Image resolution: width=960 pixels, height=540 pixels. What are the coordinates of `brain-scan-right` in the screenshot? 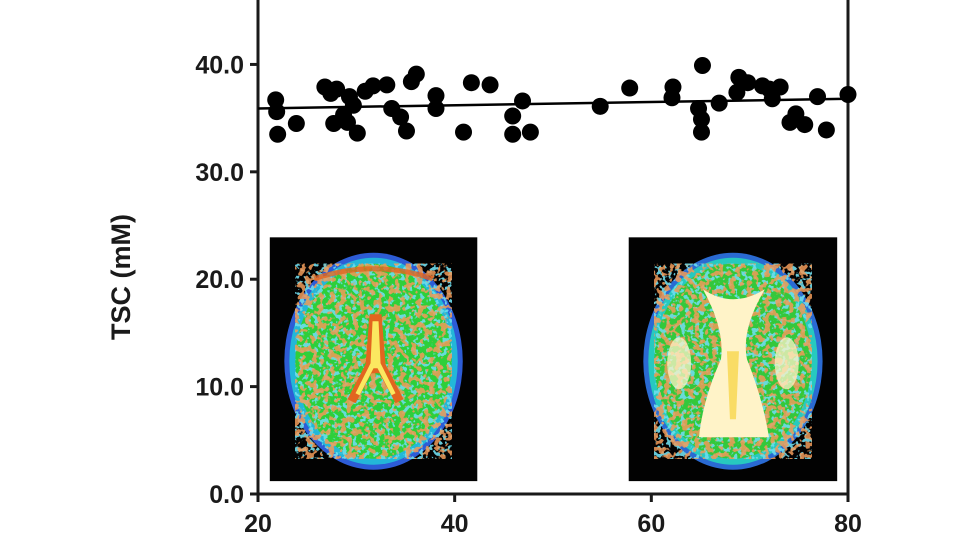 It's located at (733, 359).